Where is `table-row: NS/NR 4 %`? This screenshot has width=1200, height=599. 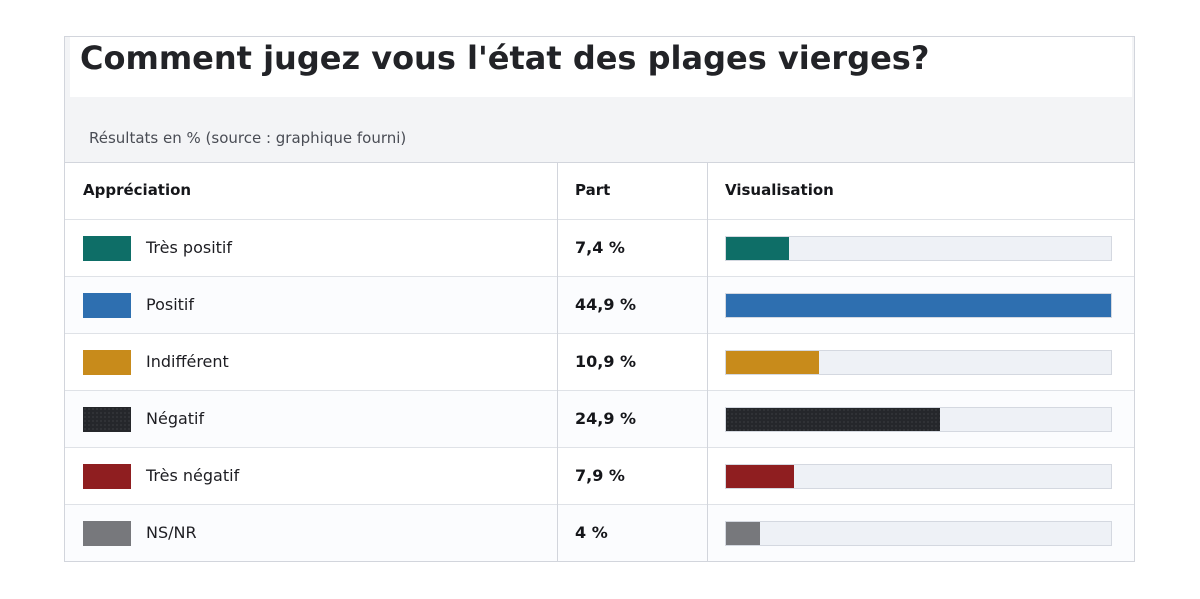
table-row: NS/NR 4 % is located at coordinates (599, 533).